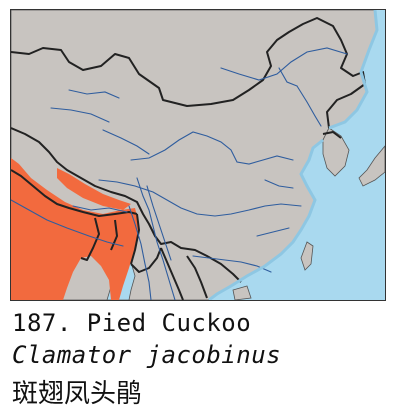  Describe the element at coordinates (371, 166) in the screenshot. I see `japan-island` at that location.